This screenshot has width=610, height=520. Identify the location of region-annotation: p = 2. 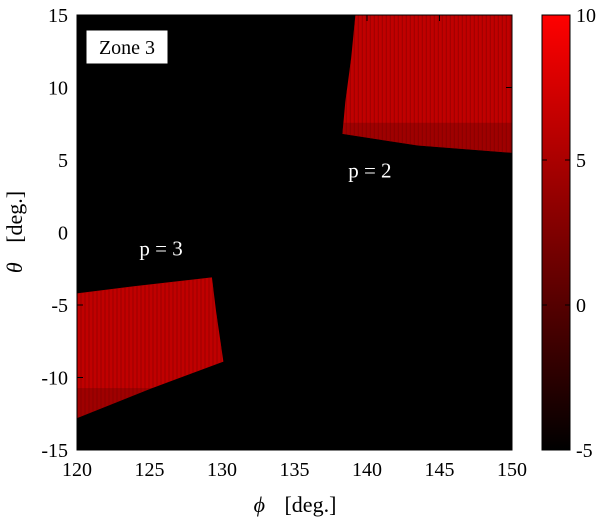
(369, 170).